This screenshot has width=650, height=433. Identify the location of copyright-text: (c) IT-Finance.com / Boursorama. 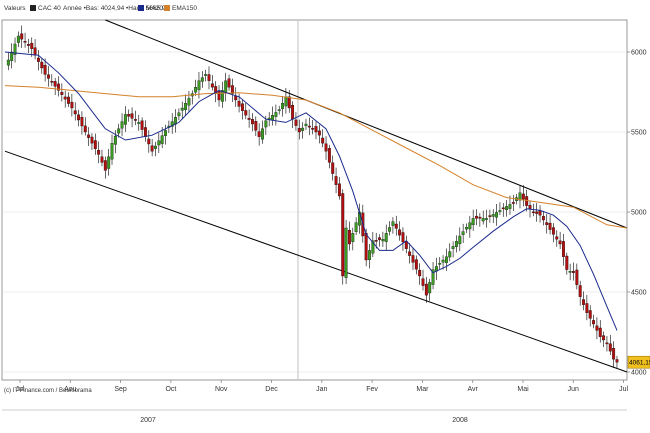
(48, 391).